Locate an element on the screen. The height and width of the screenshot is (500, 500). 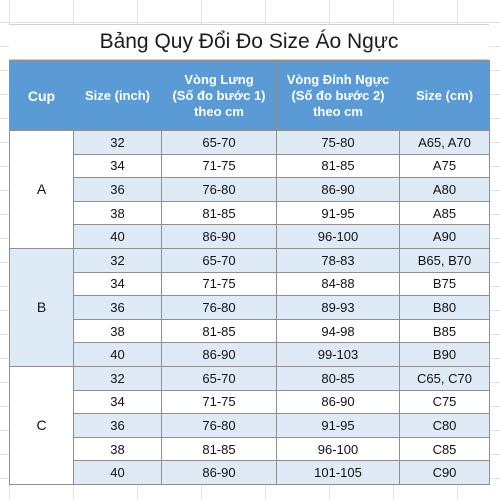
size-cm-cell: B90 is located at coordinates (444, 354).